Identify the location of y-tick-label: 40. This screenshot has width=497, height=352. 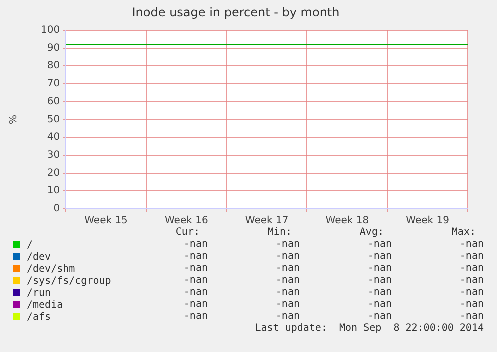
(53, 138).